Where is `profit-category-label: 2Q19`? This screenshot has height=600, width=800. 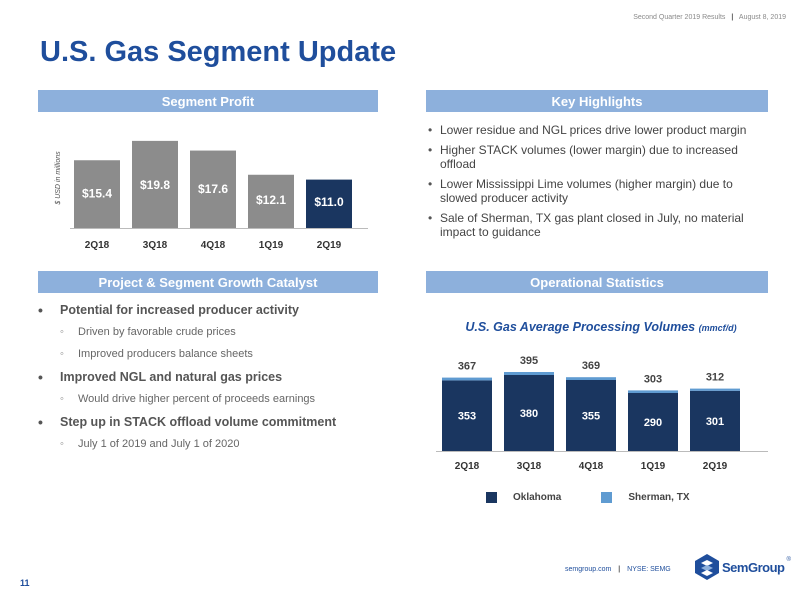 profit-category-label: 2Q19 is located at coordinates (329, 245).